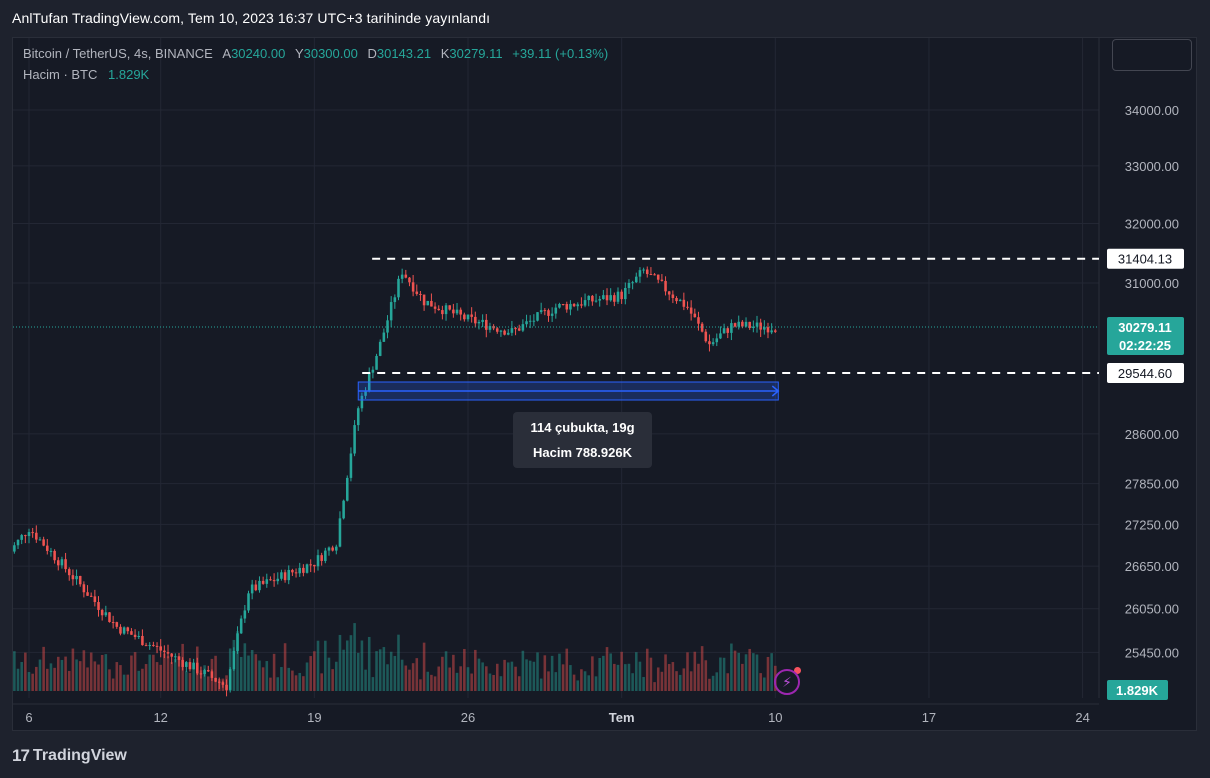  What do you see at coordinates (227, 53) in the screenshot?
I see `open-label: A` at bounding box center [227, 53].